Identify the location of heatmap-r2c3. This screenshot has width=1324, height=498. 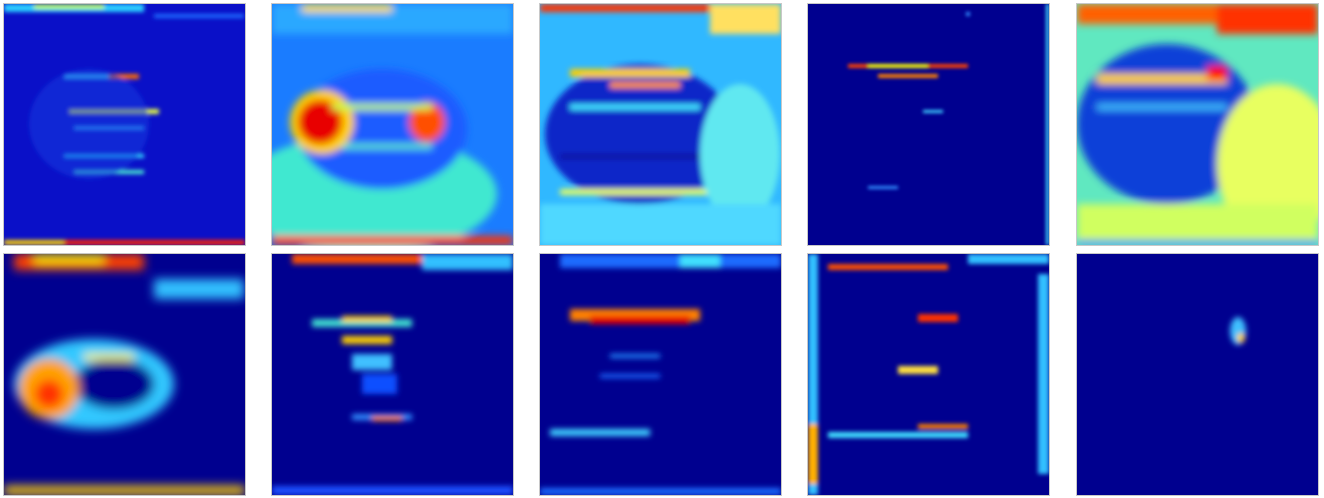
(660, 374).